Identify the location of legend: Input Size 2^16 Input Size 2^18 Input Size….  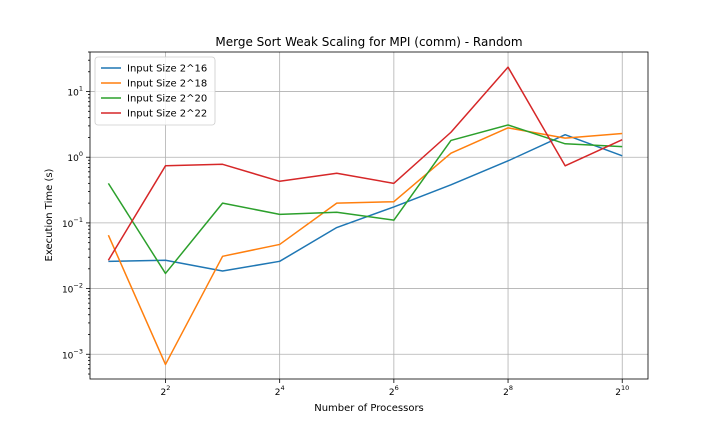
(155, 91).